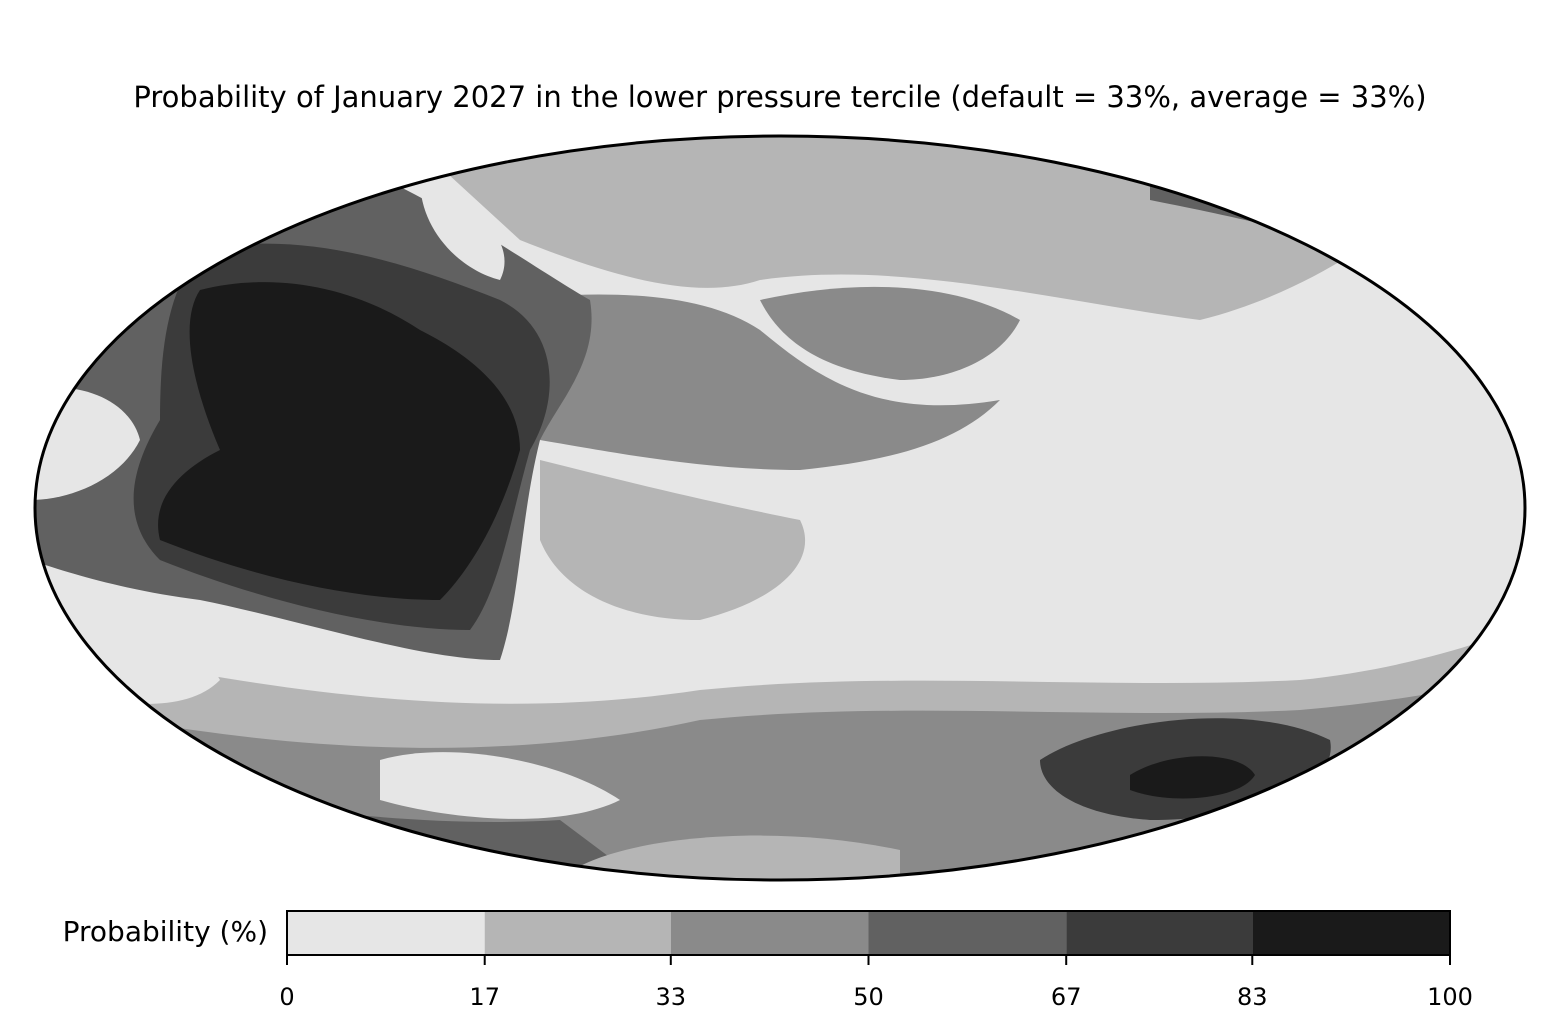 The width and height of the screenshot is (1560, 1031). I want to click on colorbar-tick-label: 67, so click(1066, 997).